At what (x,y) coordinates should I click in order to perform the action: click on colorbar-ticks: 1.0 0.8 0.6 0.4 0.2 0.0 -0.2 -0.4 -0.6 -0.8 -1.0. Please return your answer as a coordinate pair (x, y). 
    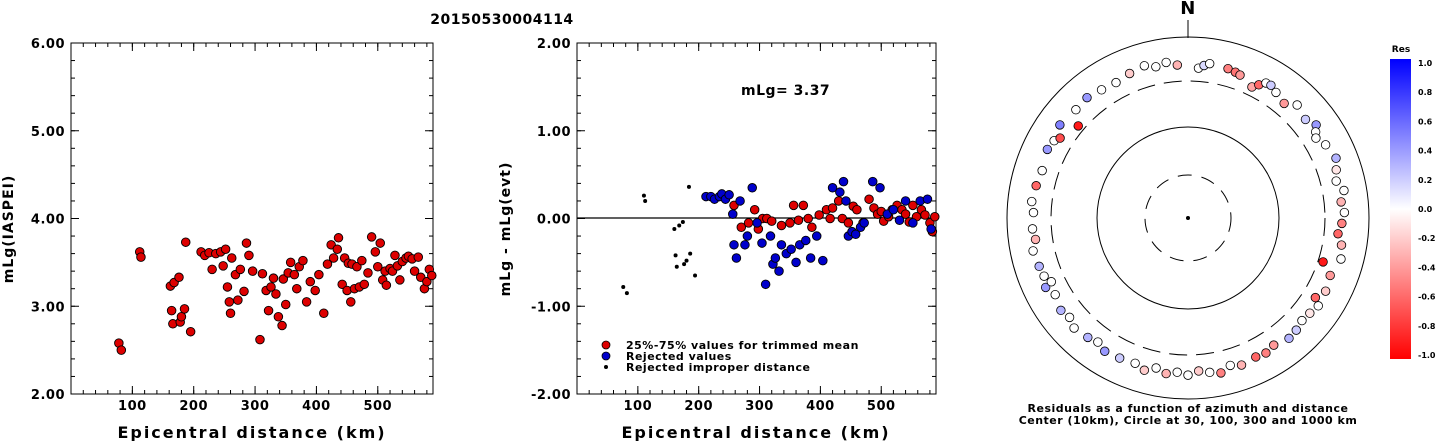
    Looking at the image, I should click on (1427, 209).